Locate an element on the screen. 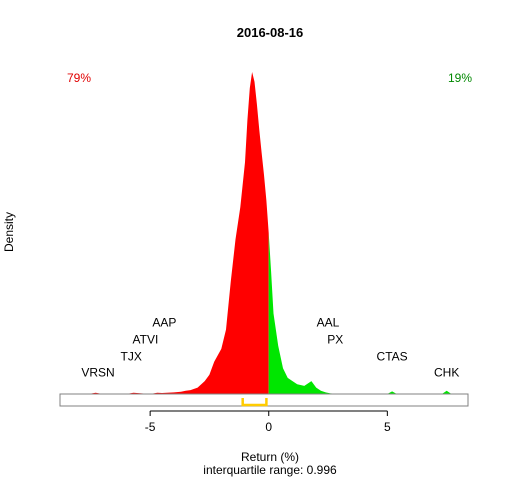 The width and height of the screenshot is (512, 480). ticker-annotations: VRSN TJX ATVI AAP AAL PX CTAS CHK is located at coordinates (270, 348).